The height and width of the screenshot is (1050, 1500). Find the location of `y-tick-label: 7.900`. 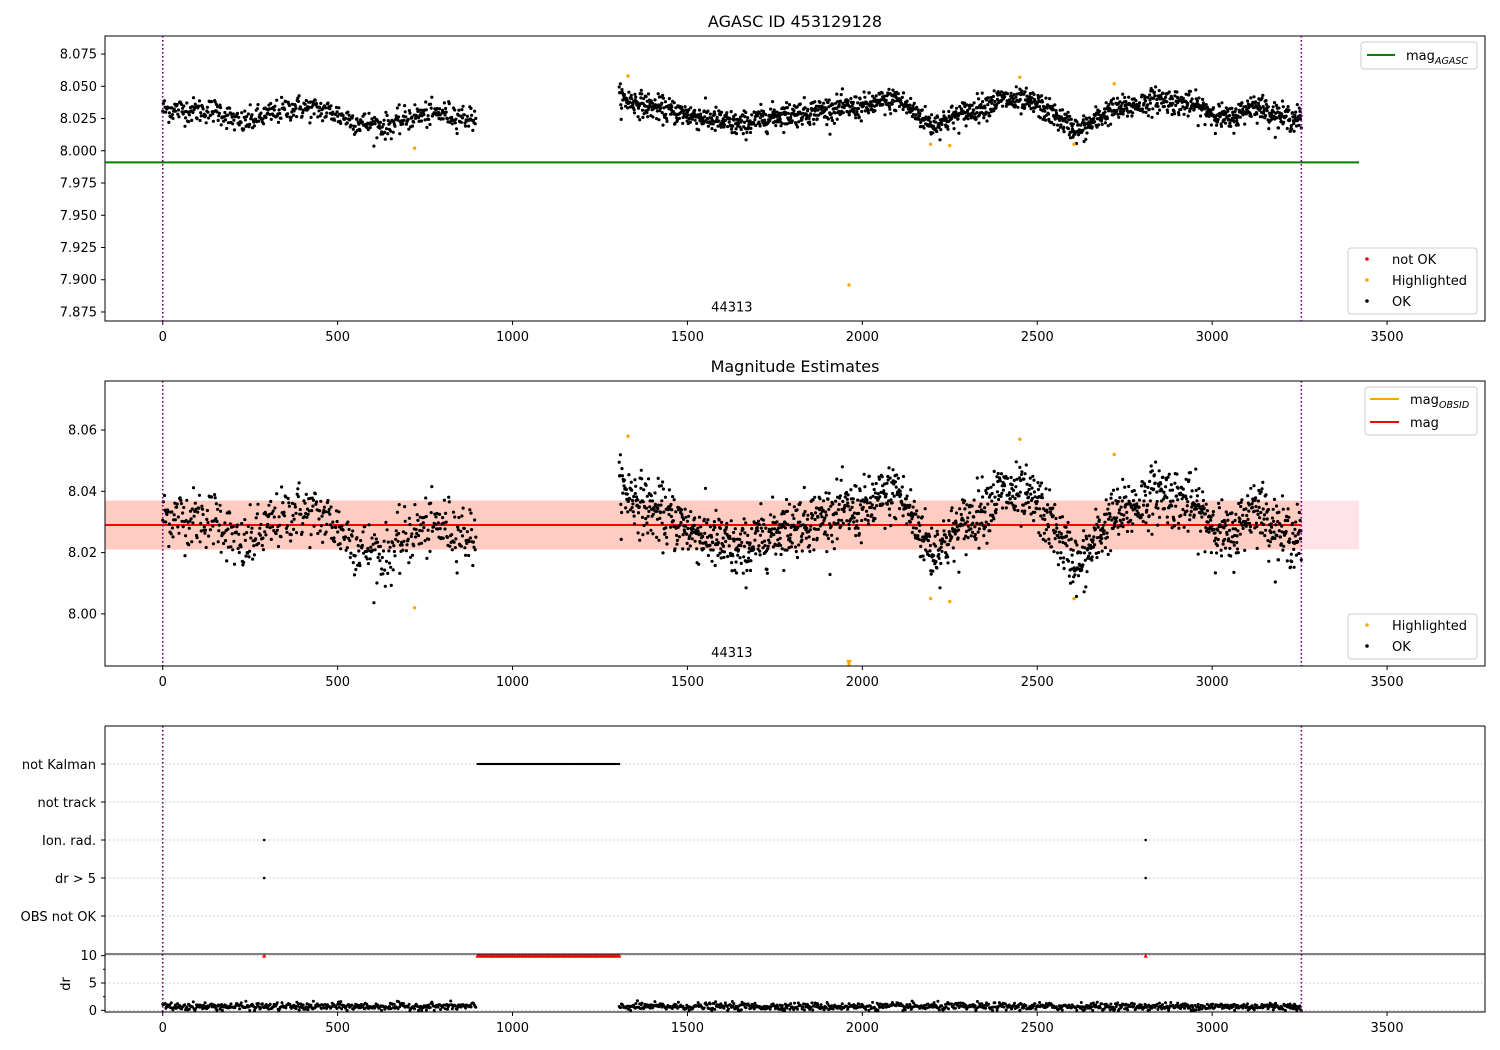

y-tick-label: 7.900 is located at coordinates (78, 280).